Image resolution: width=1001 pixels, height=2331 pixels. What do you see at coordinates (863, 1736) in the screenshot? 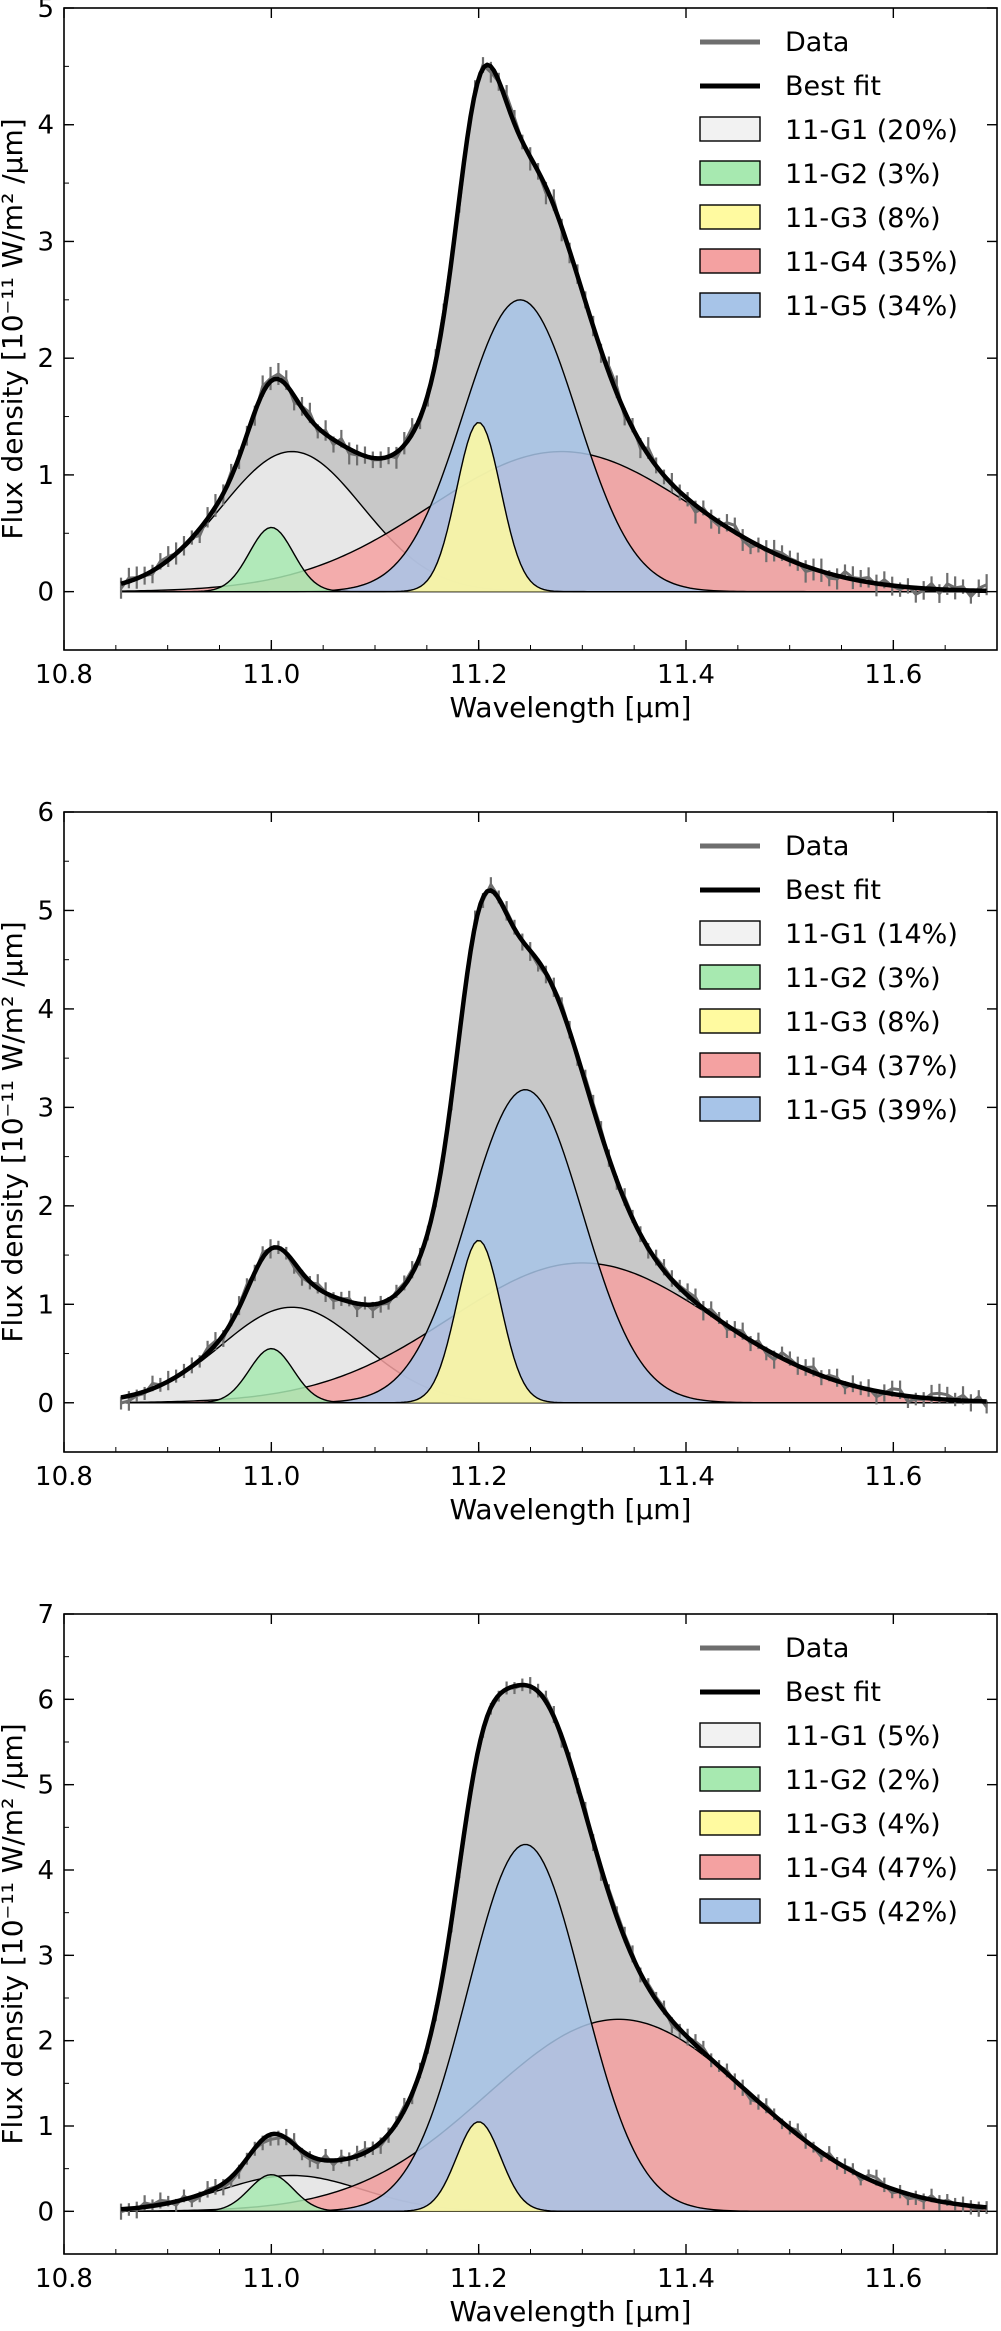
I see `legend-label: 11-G1 (5%)` at bounding box center [863, 1736].